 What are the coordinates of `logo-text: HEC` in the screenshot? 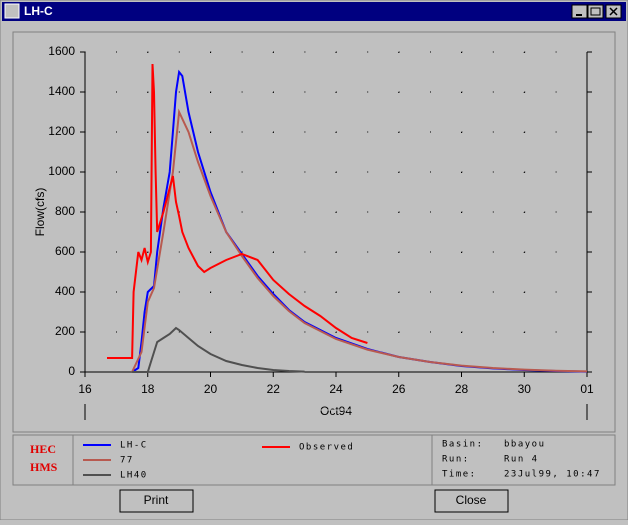 It's located at (43, 449).